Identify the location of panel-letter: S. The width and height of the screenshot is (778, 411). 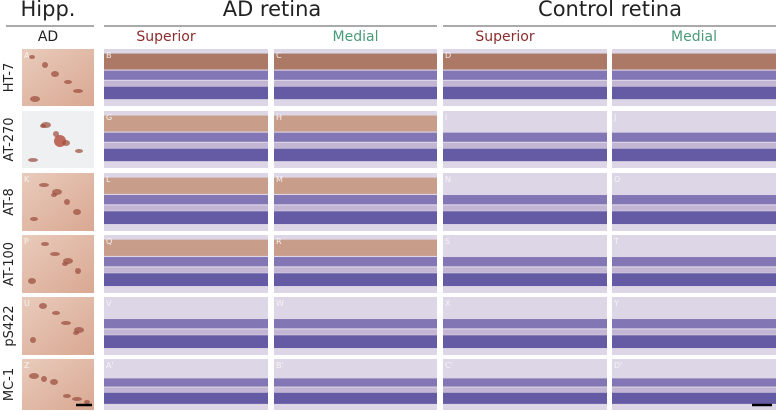
(447, 241).